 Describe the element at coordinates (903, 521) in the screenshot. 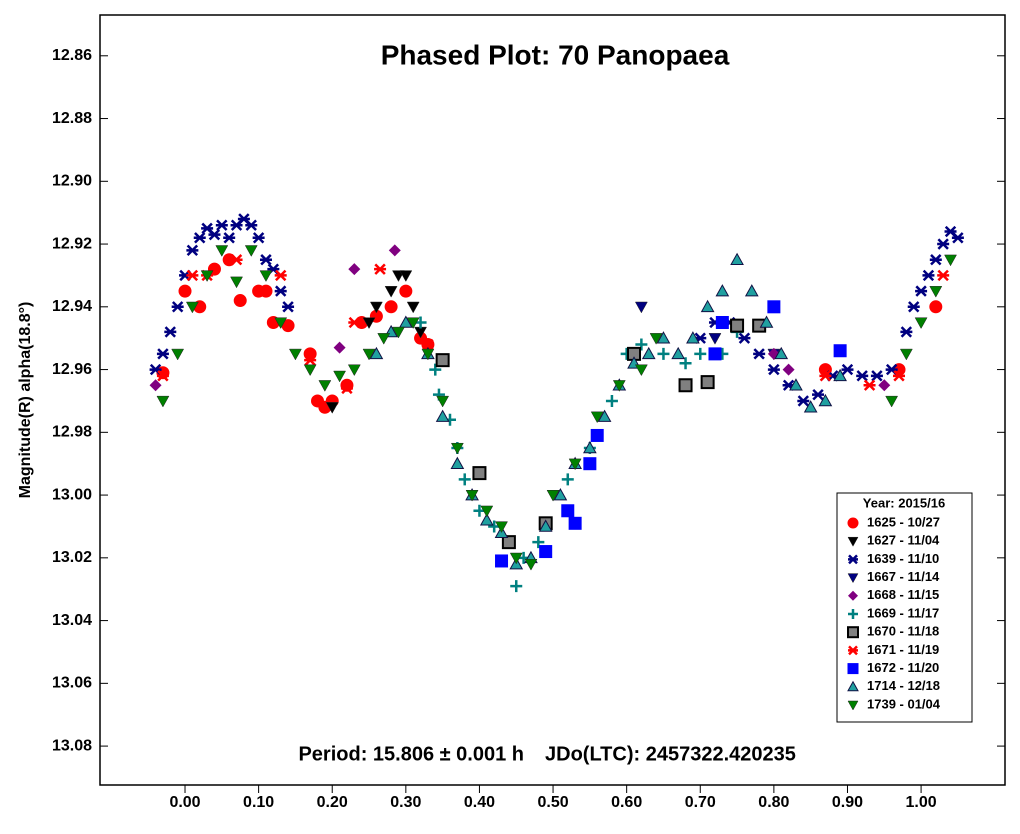

I see `legend-label: 1625 - 10/27` at that location.